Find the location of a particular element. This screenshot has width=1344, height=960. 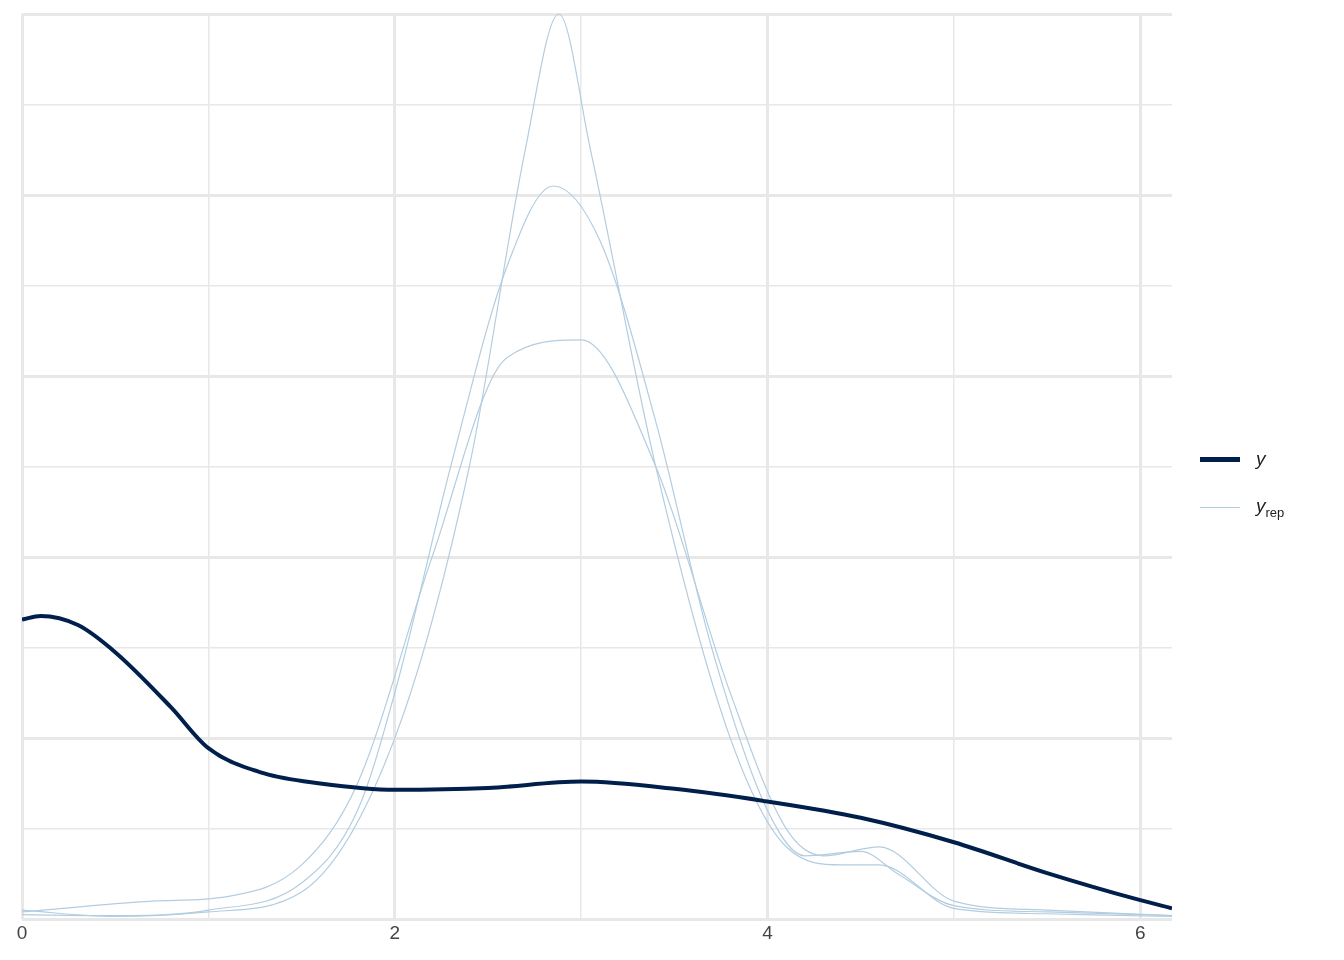

legend-label: y is located at coordinates (1261, 459).